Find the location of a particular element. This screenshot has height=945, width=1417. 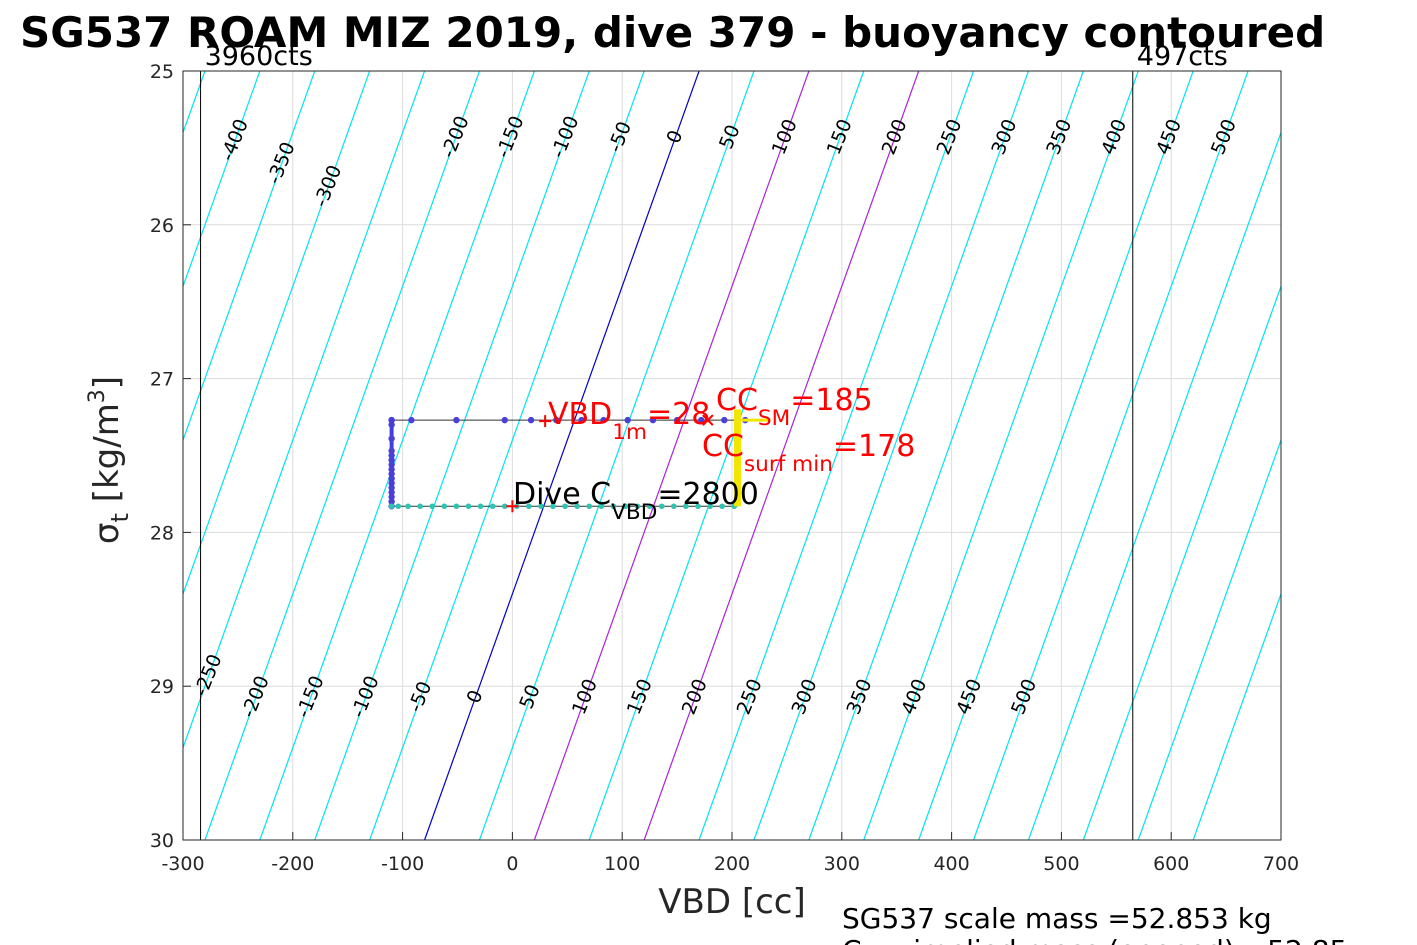

vbd-limit-label: 3960cts is located at coordinates (259, 56).